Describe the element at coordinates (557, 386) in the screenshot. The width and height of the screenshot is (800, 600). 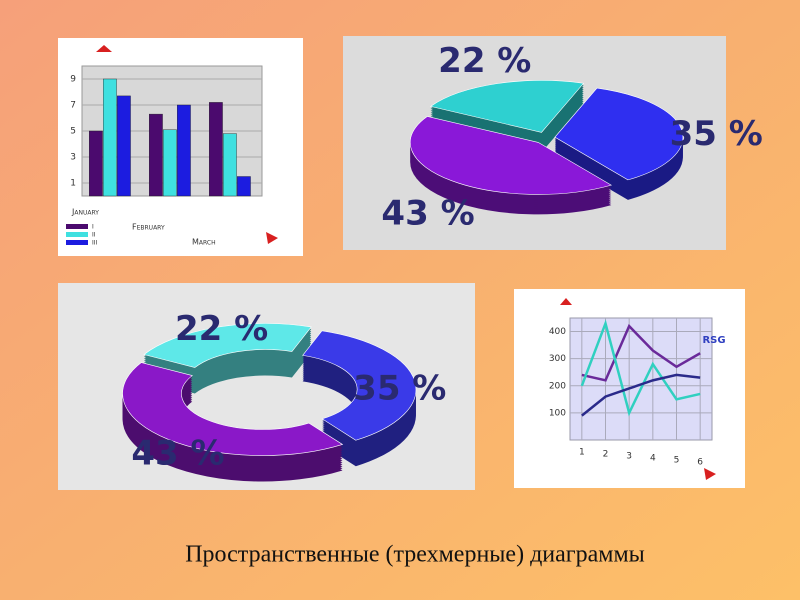
I see `y-tick-label: 200` at that location.